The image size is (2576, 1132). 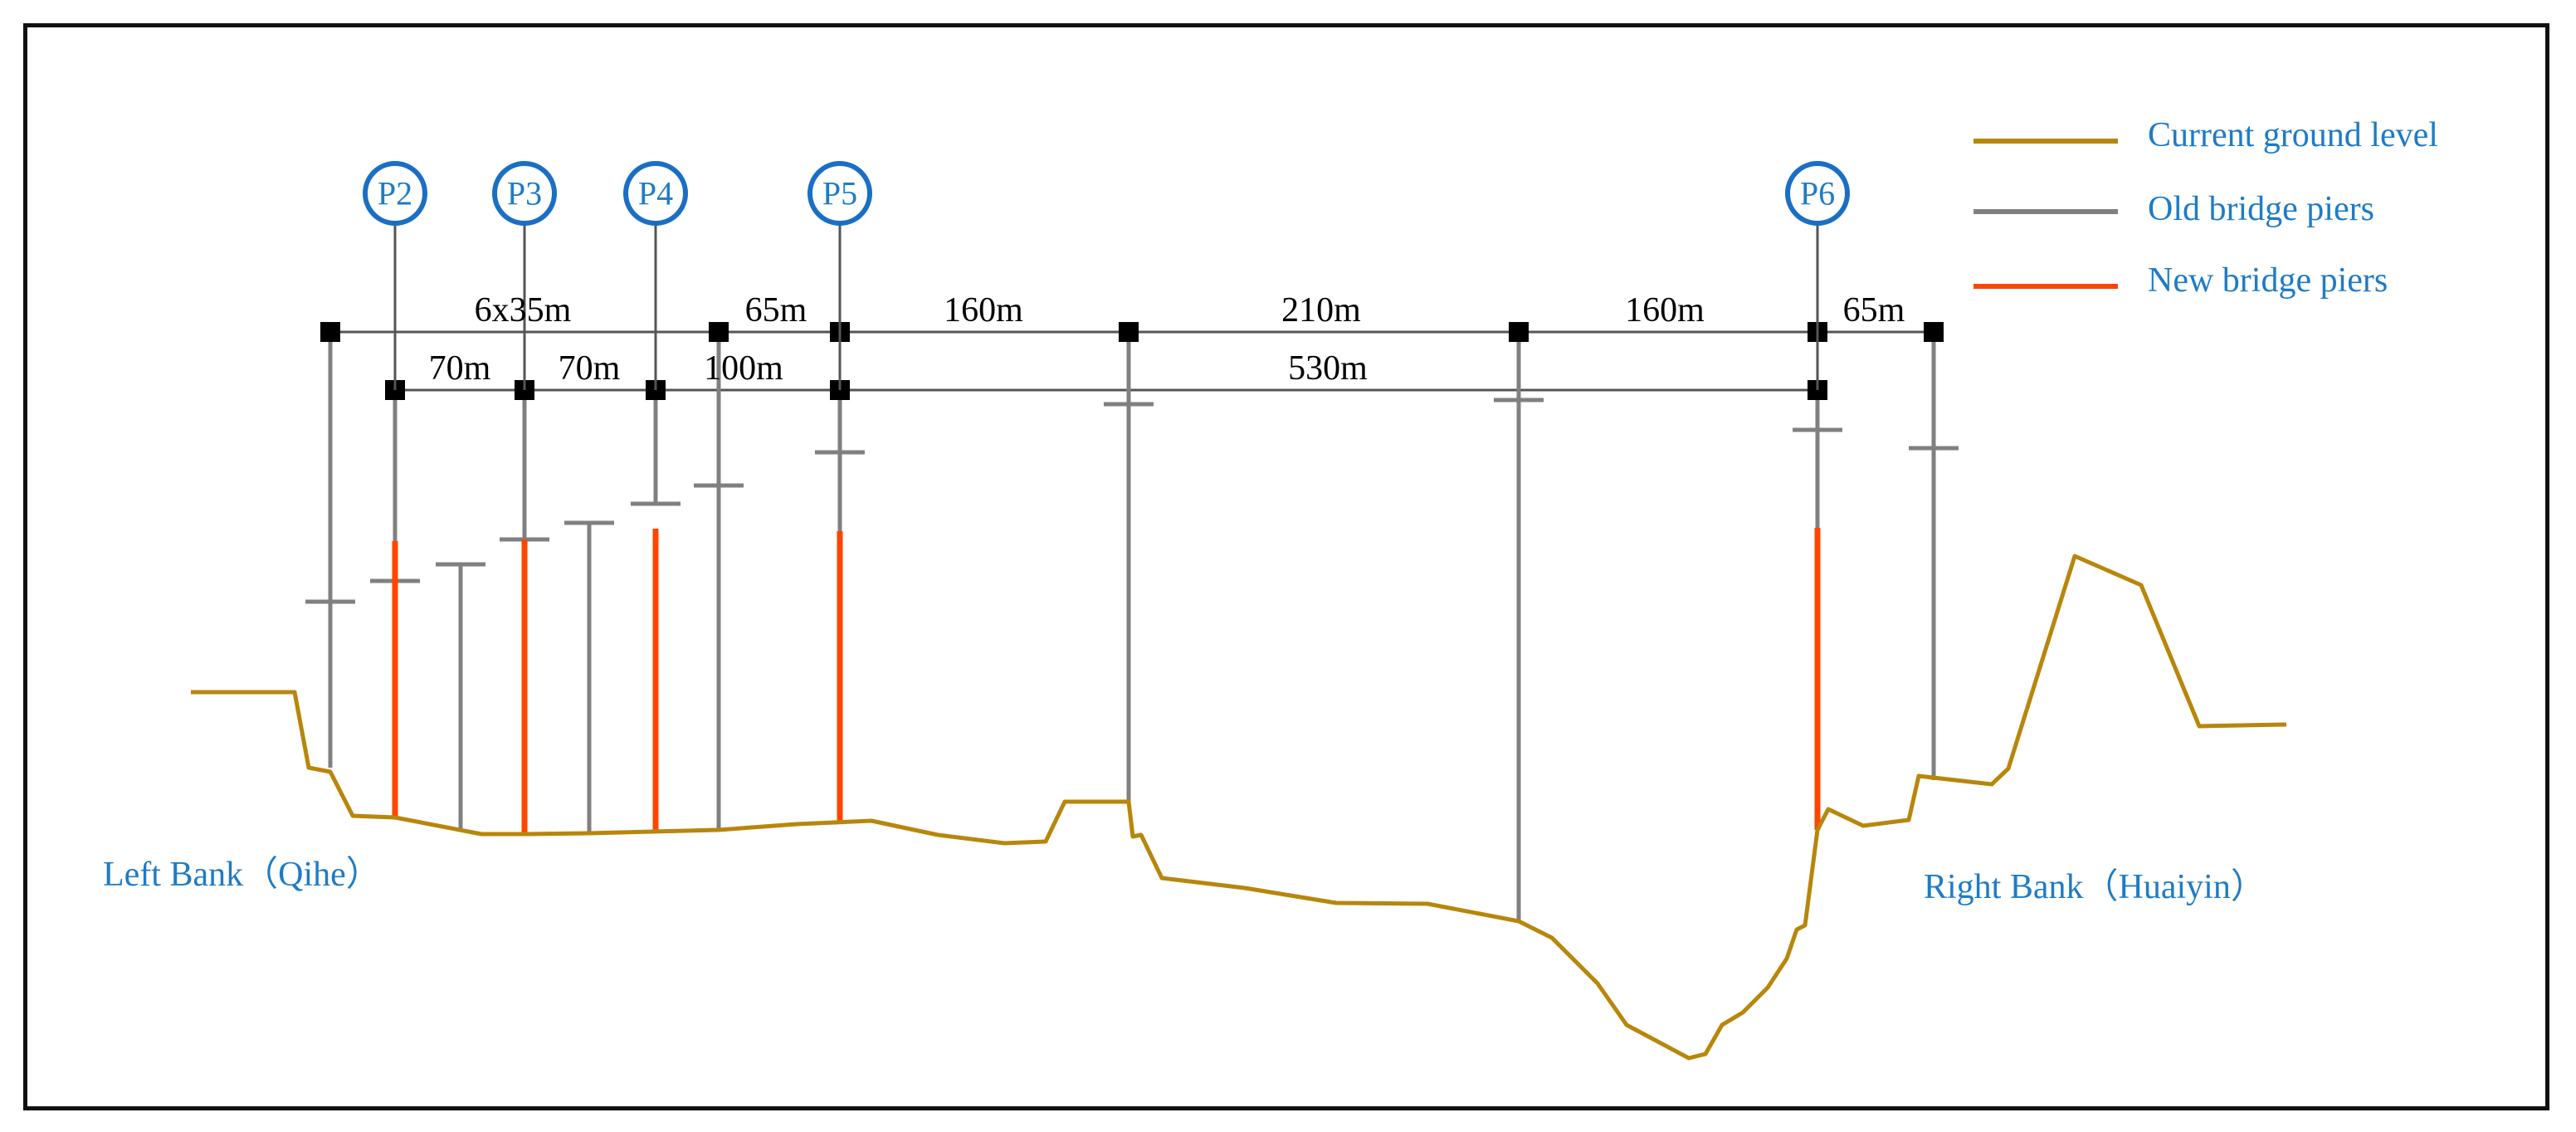 I want to click on pier-label: P6, so click(x=1818, y=193).